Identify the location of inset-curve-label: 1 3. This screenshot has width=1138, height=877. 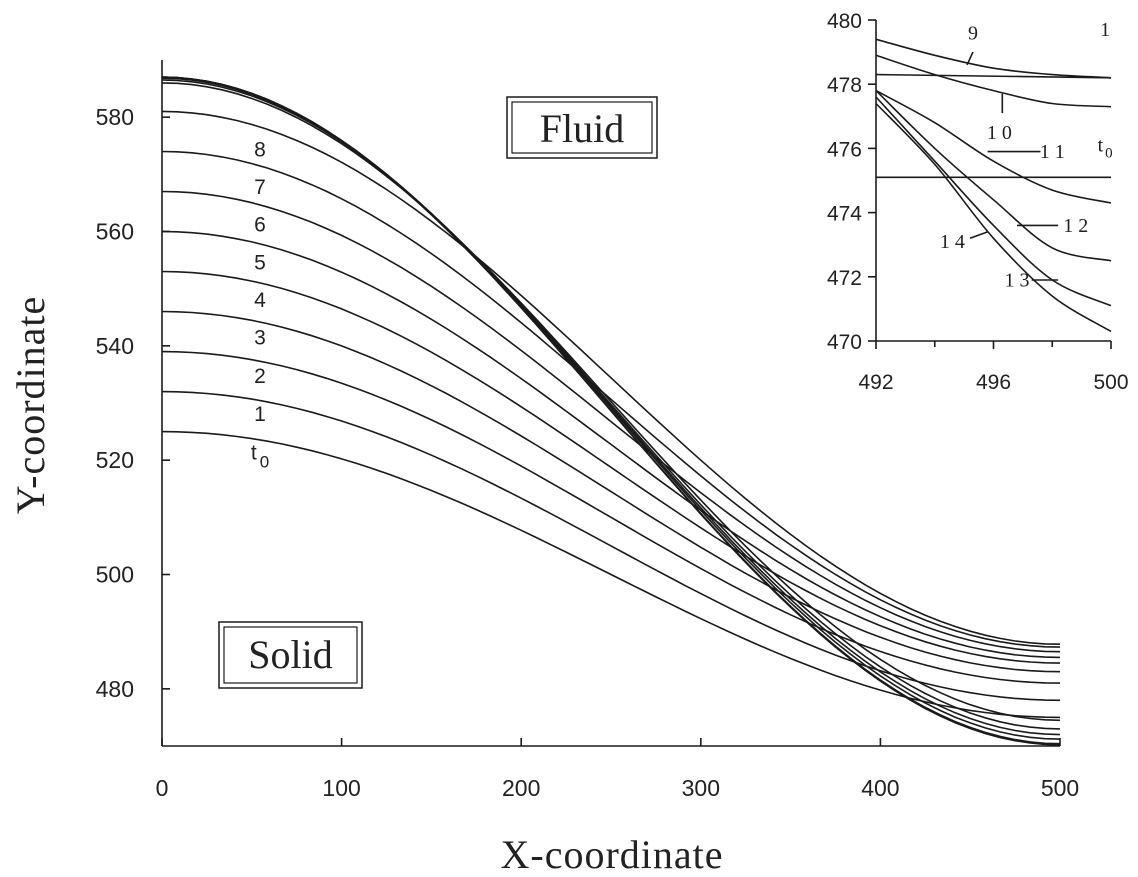
(1017, 280).